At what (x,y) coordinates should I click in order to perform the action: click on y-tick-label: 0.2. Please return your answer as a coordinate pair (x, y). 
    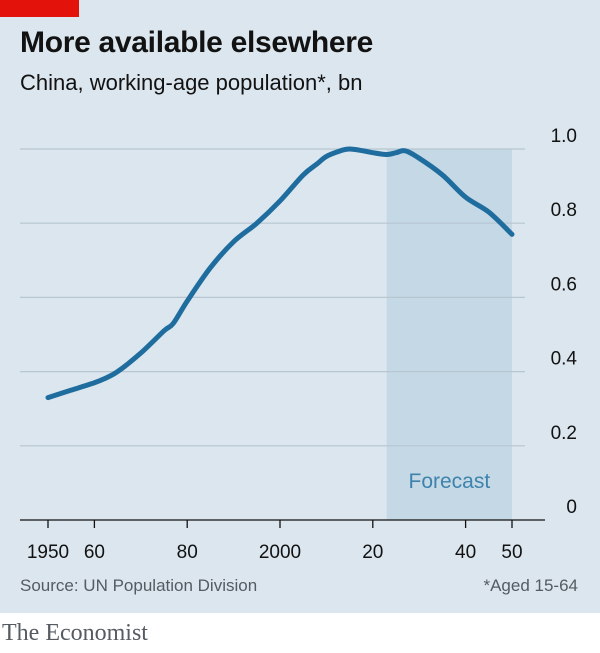
    Looking at the image, I should click on (564, 433).